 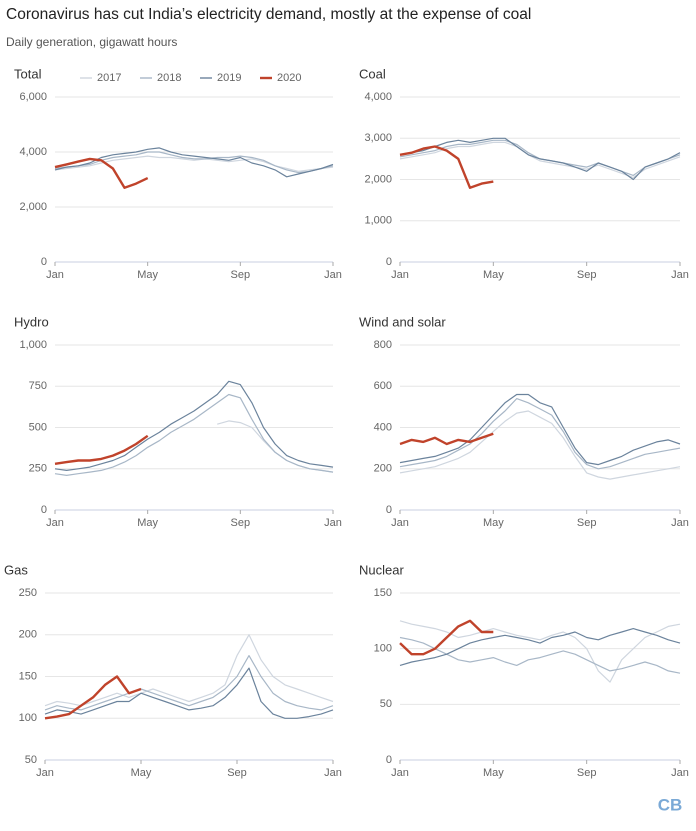 I want to click on y-tick-label: 3,000, so click(x=378, y=138).